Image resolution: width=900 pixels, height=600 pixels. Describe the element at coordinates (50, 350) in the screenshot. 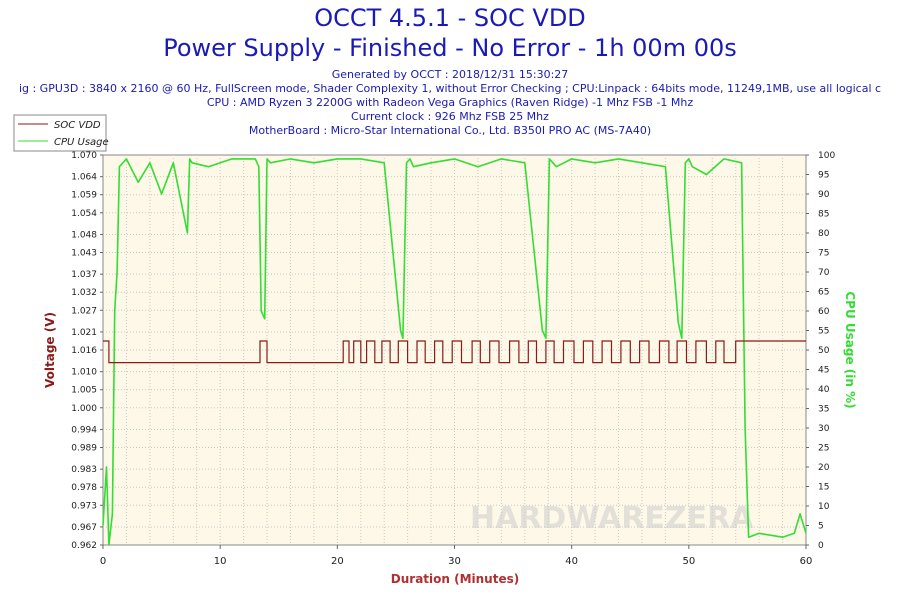

I see `y-axis-label: Voltage (V)` at that location.